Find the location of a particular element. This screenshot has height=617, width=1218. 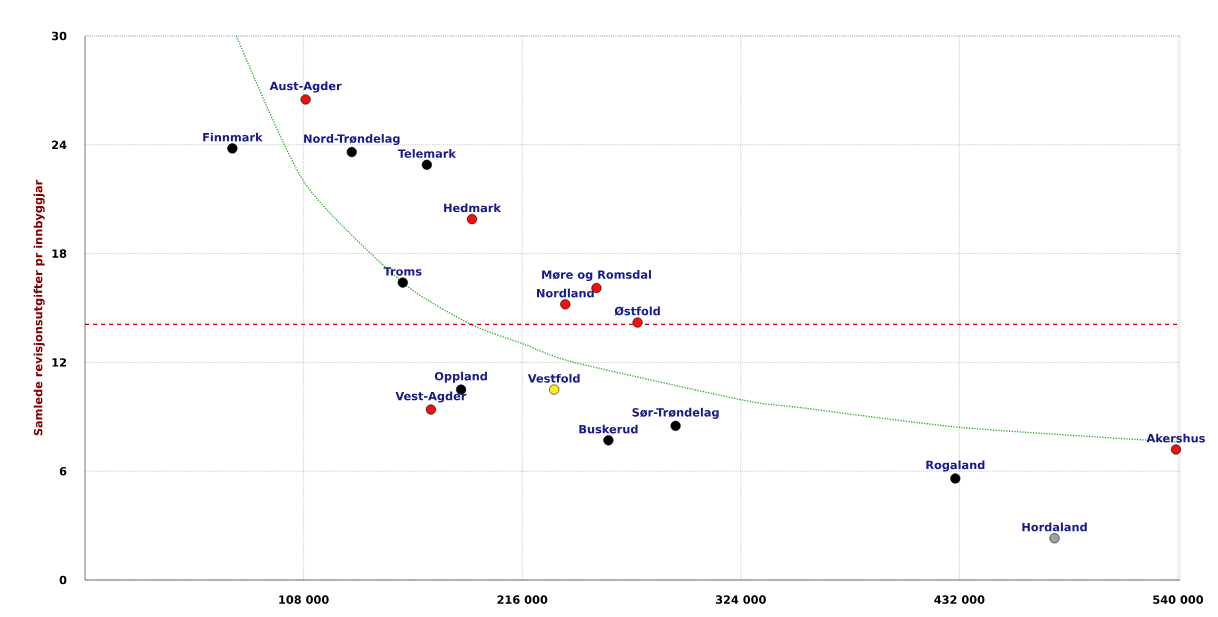

annotation: Nordland is located at coordinates (565, 293).